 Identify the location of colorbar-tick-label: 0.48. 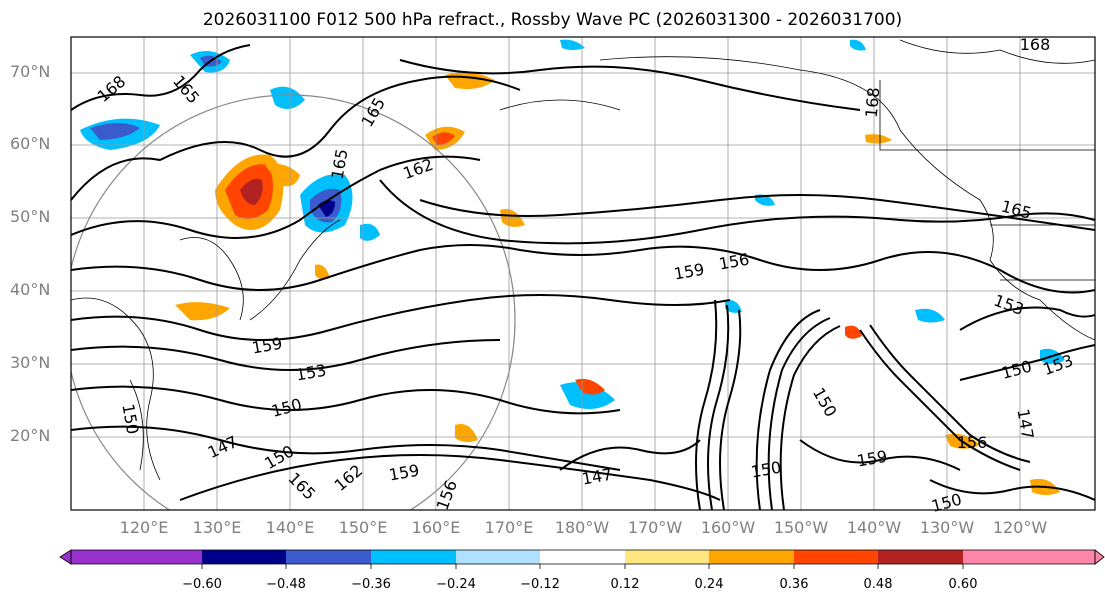
(878, 584).